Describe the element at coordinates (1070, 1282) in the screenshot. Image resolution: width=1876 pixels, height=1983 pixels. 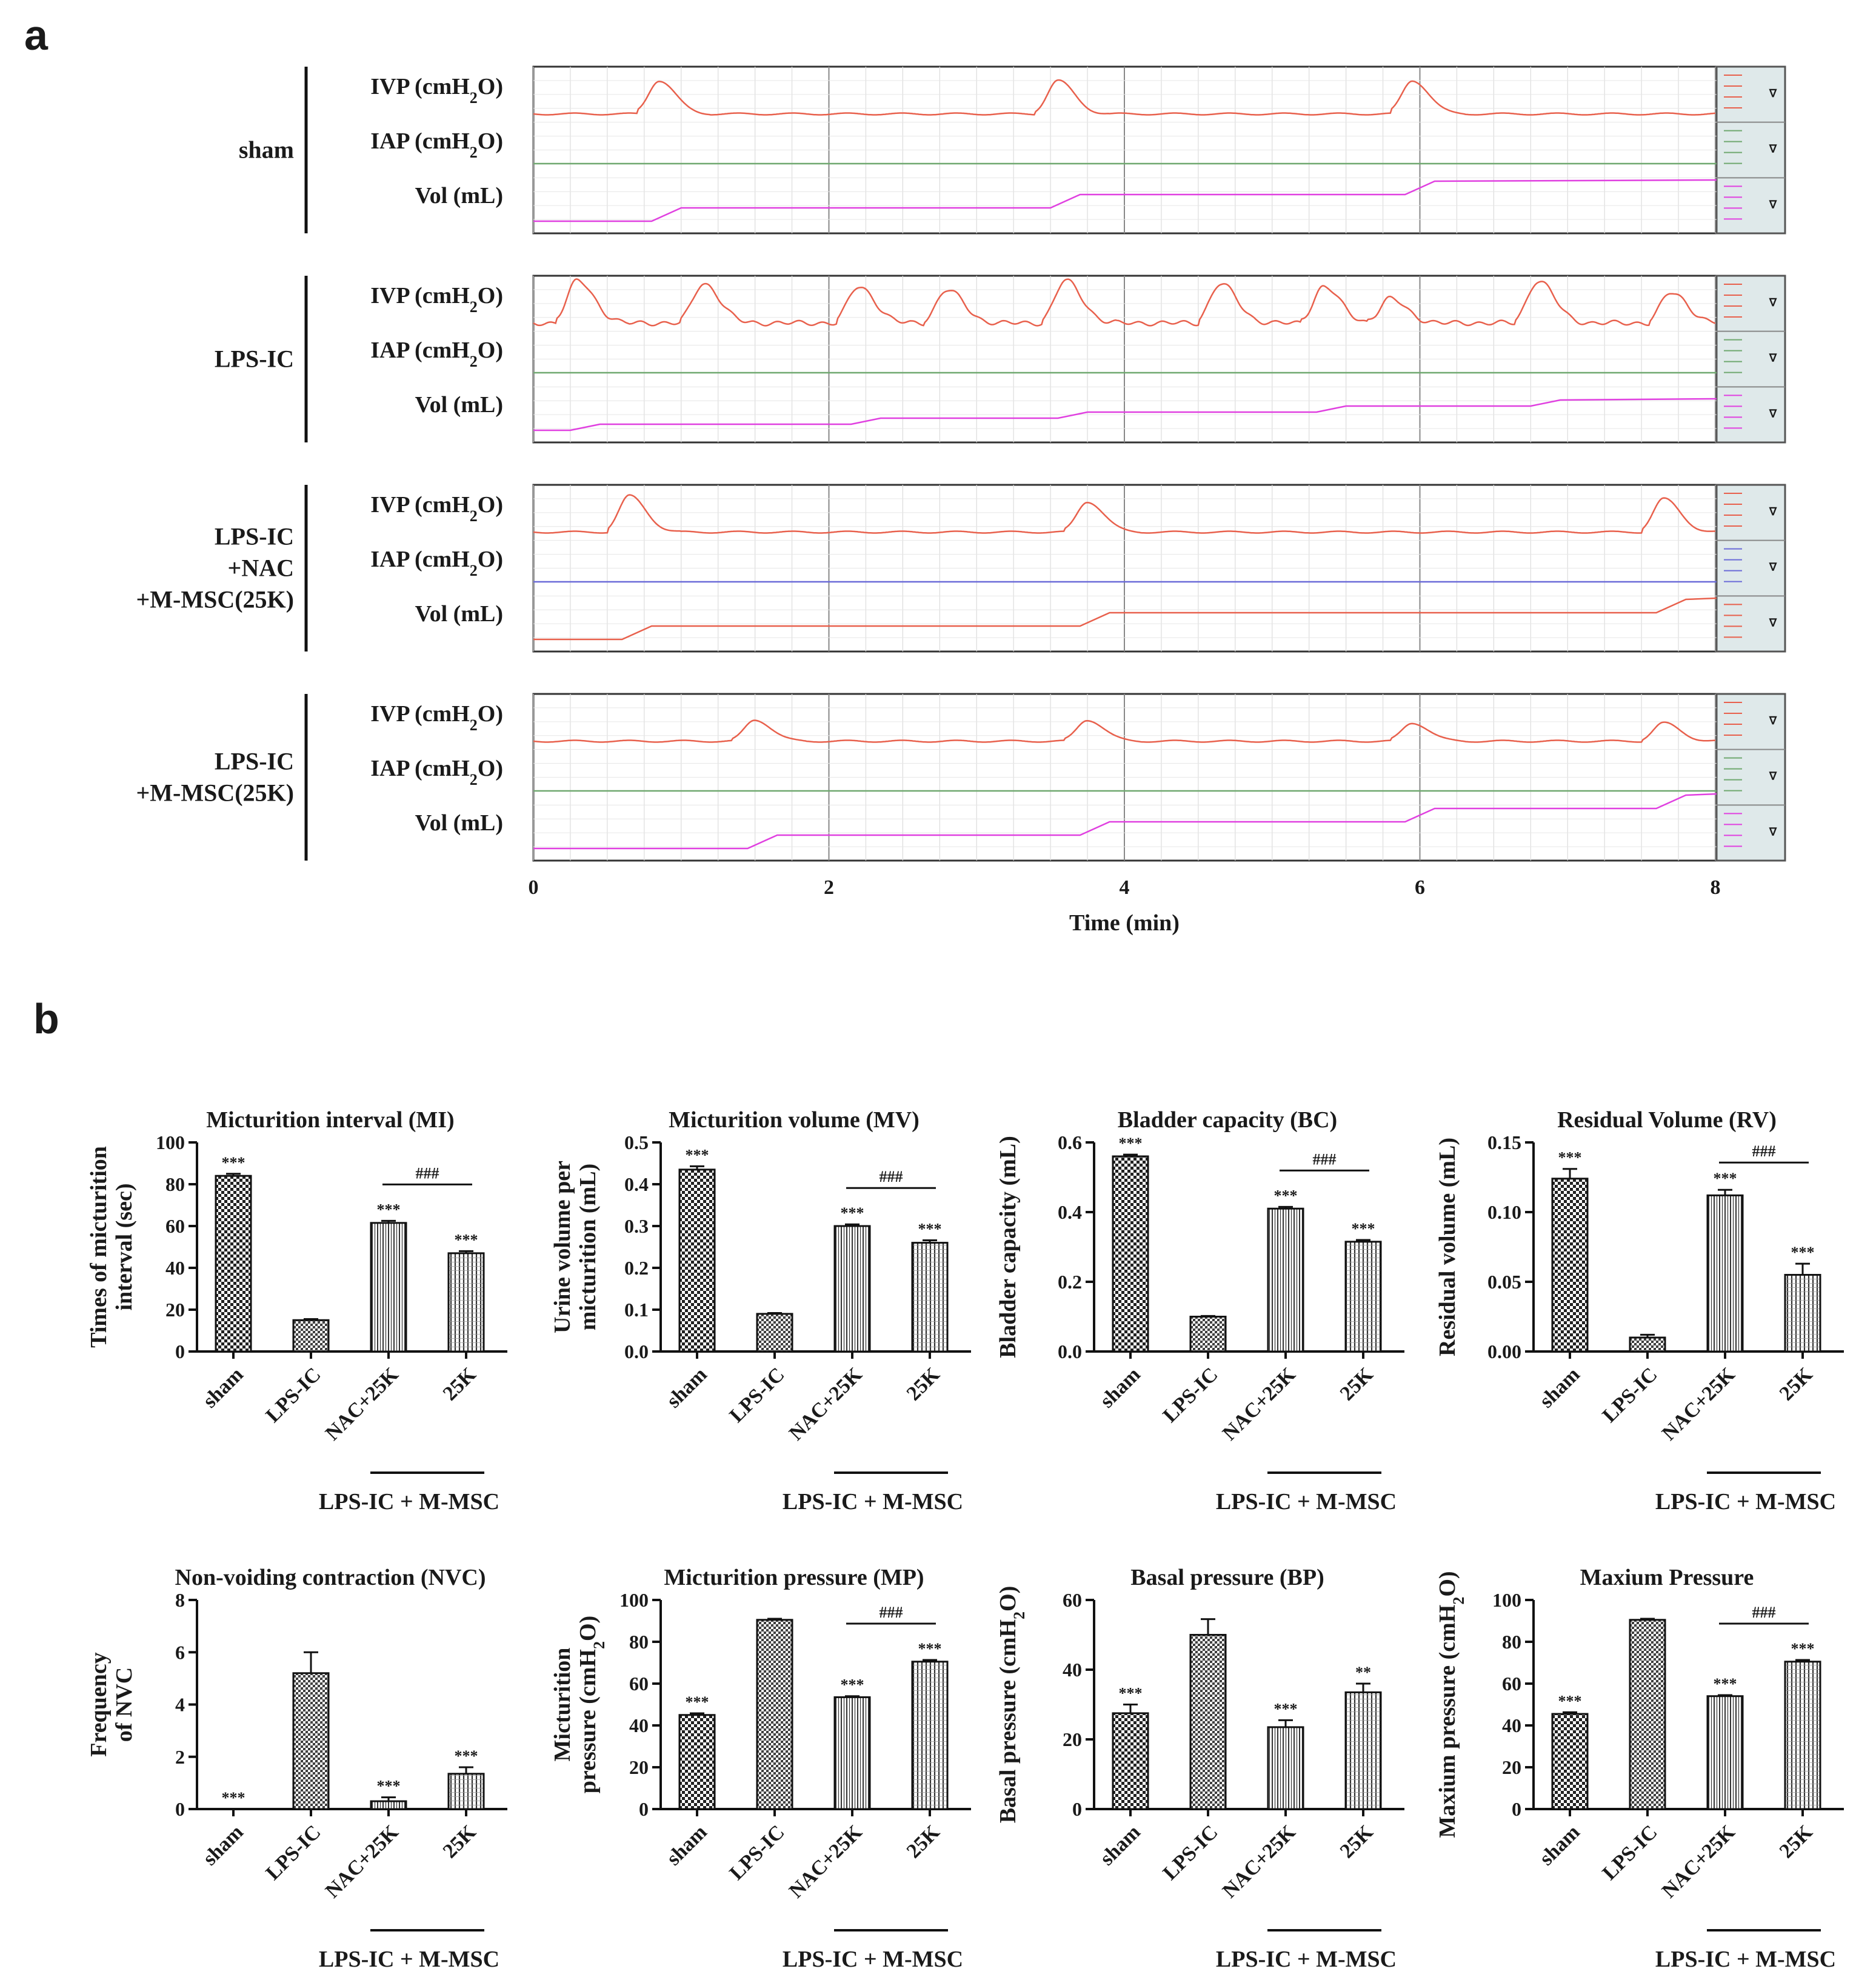
I see `y-tick-label: 0.2` at that location.